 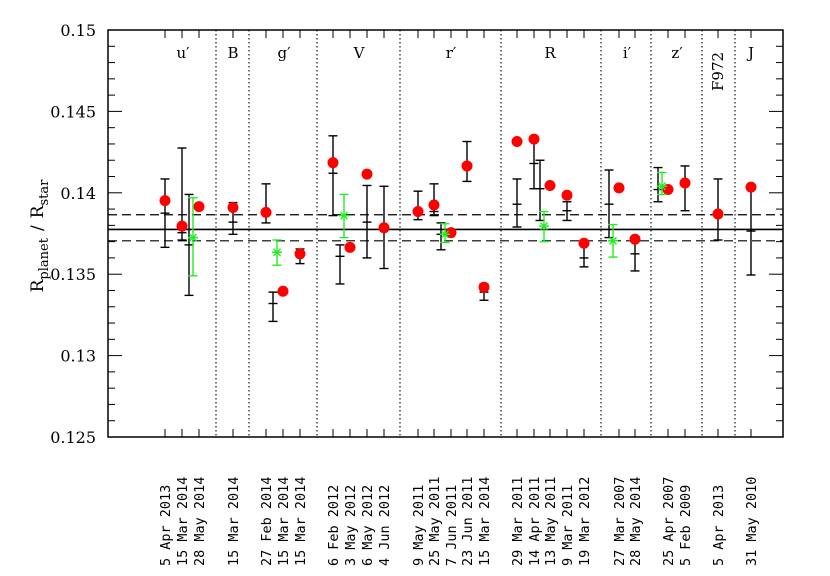 What do you see at coordinates (750, 53) in the screenshot?
I see `band-label: J` at bounding box center [750, 53].